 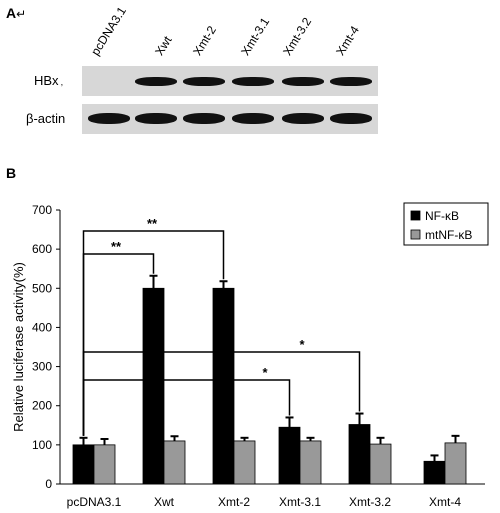 What do you see at coordinates (164, 502) in the screenshot?
I see `x-tick-label: Xwt` at bounding box center [164, 502].